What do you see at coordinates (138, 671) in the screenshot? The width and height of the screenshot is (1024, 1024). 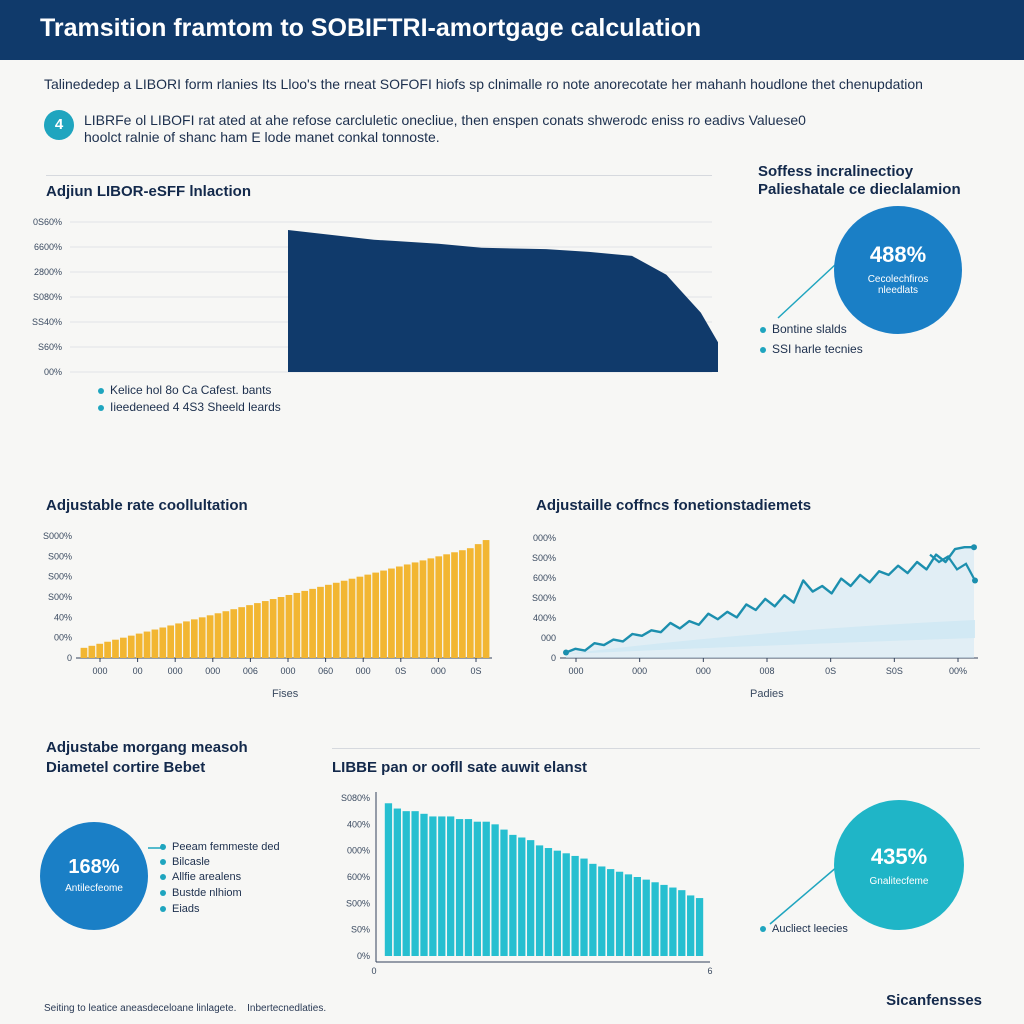 I see `chart2-x-tick: 00` at bounding box center [138, 671].